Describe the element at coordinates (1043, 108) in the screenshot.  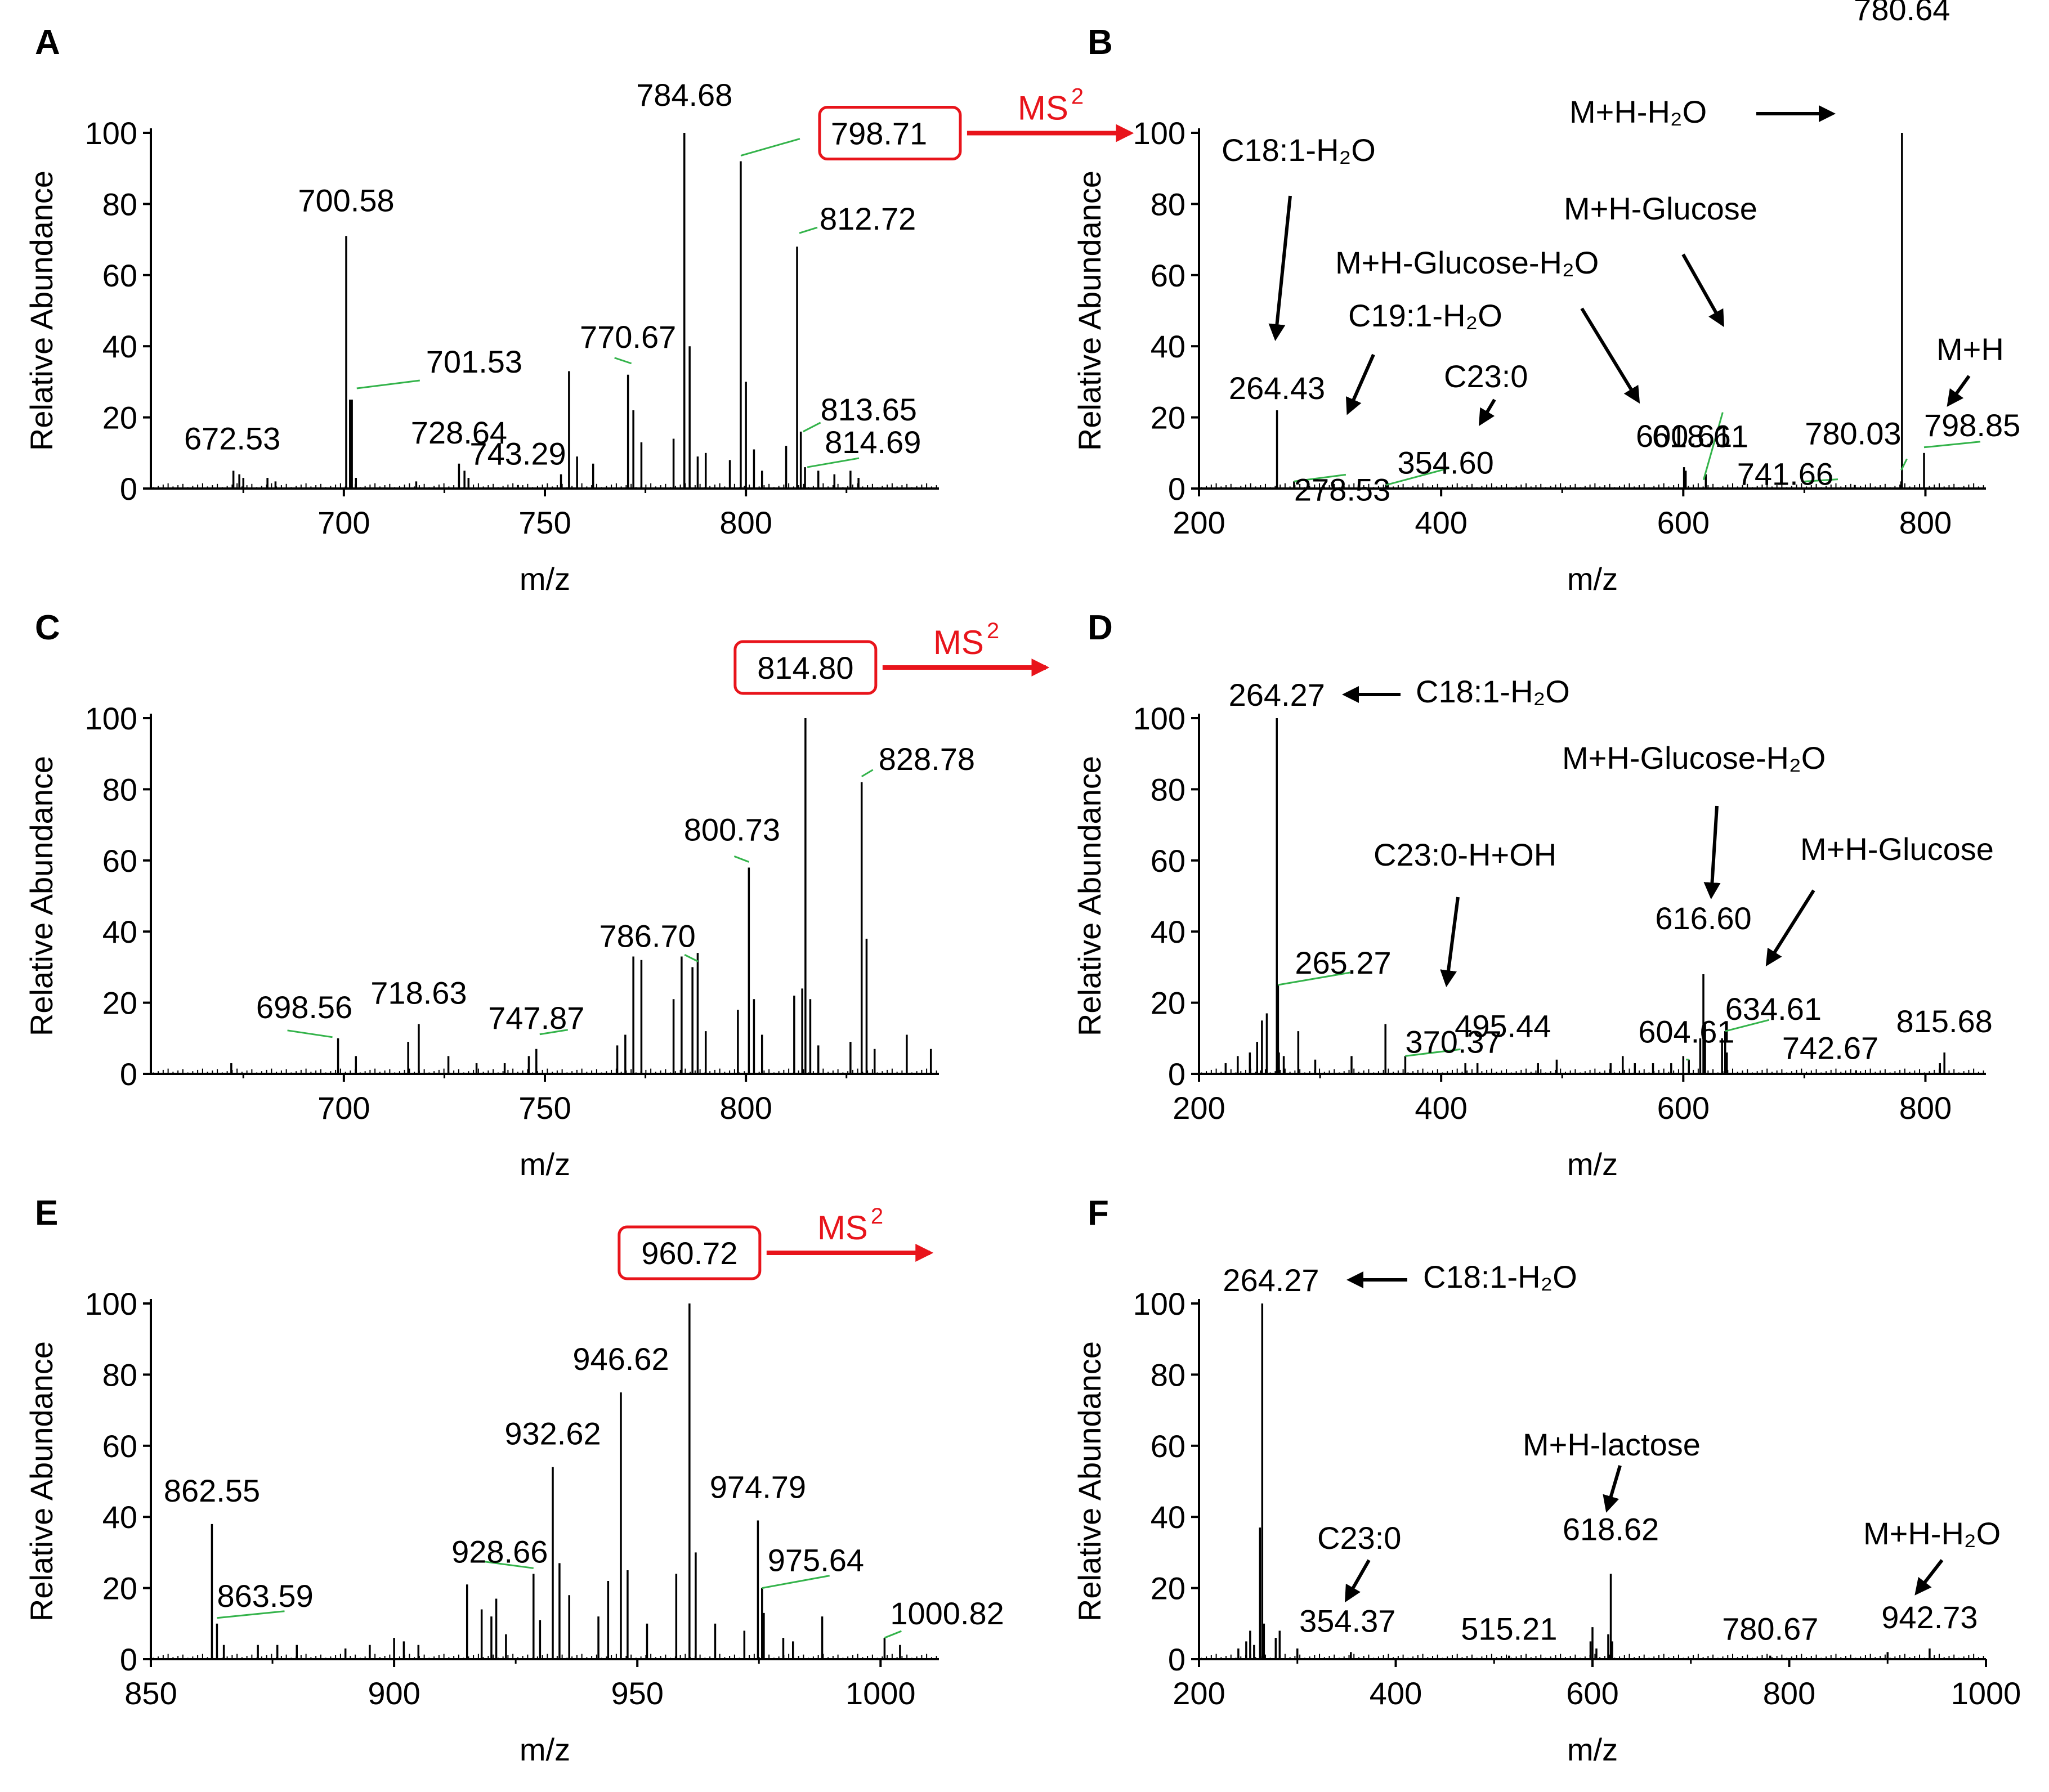
I see `ms2-label: MS` at that location.